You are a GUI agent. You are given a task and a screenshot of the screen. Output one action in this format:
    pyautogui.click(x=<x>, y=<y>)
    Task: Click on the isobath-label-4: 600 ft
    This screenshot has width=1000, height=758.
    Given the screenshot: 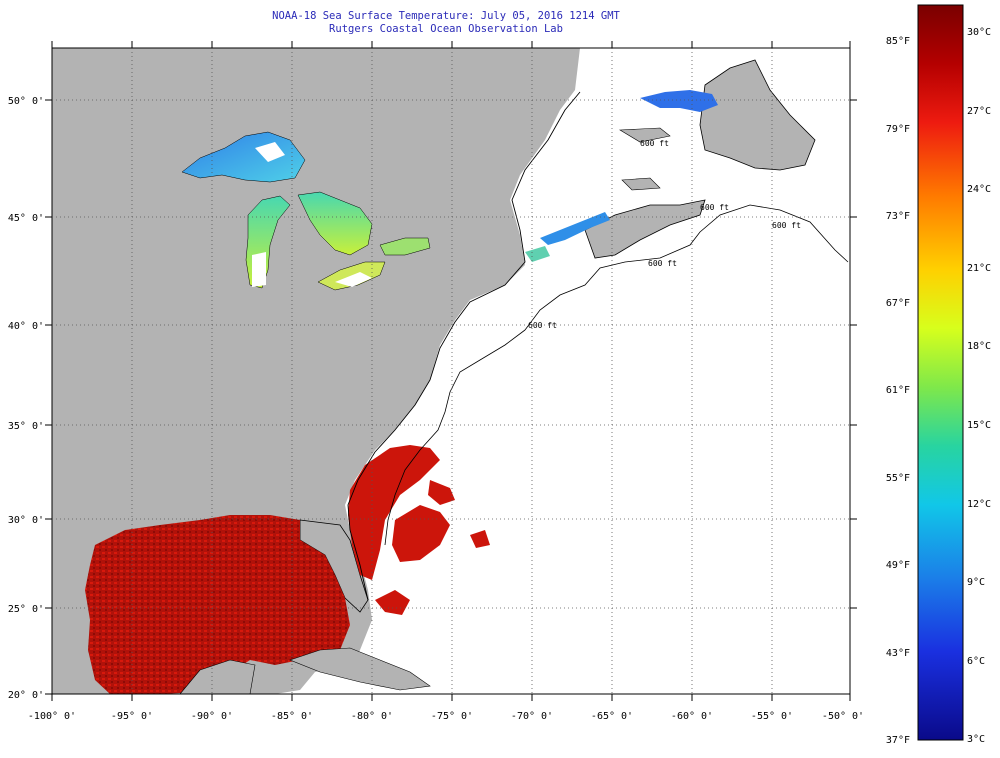 What is the action you would take?
    pyautogui.click(x=714, y=207)
    